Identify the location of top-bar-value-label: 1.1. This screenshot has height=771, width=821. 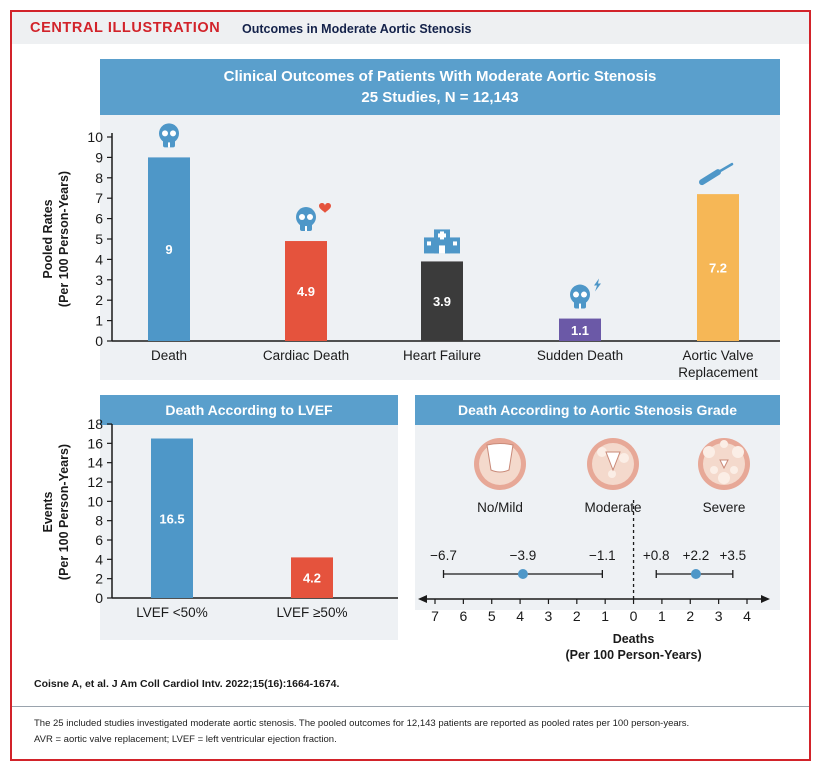
(580, 330).